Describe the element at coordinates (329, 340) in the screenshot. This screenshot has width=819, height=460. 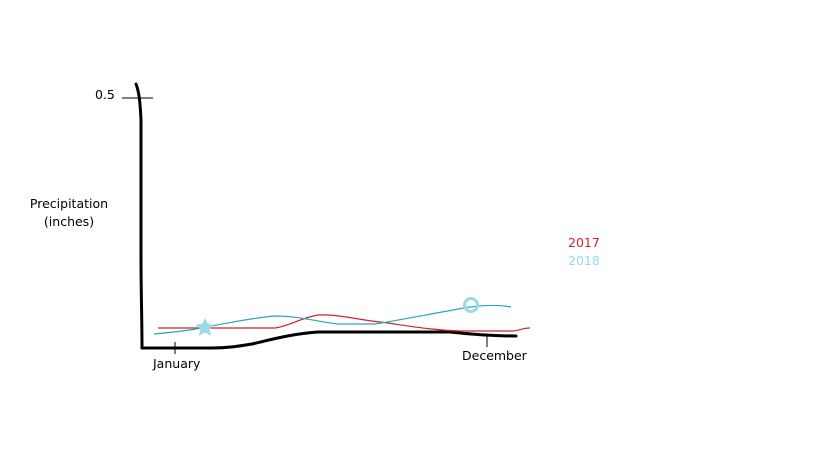
I see `x-axis` at that location.